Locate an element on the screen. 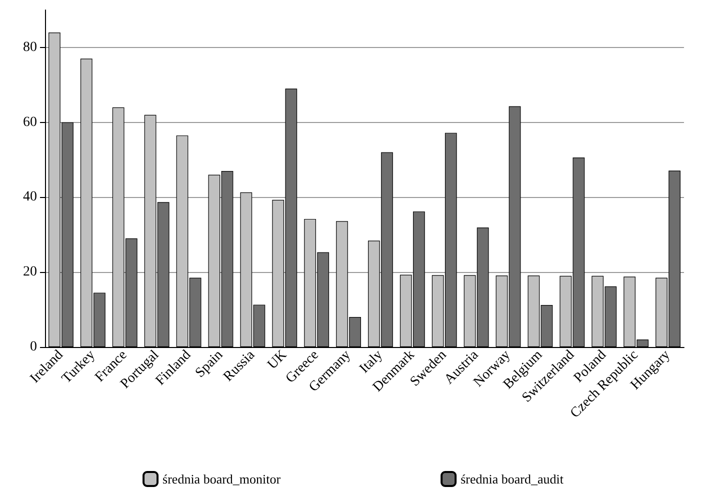 The width and height of the screenshot is (706, 500). y-tick-label: 80 is located at coordinates (30, 47).